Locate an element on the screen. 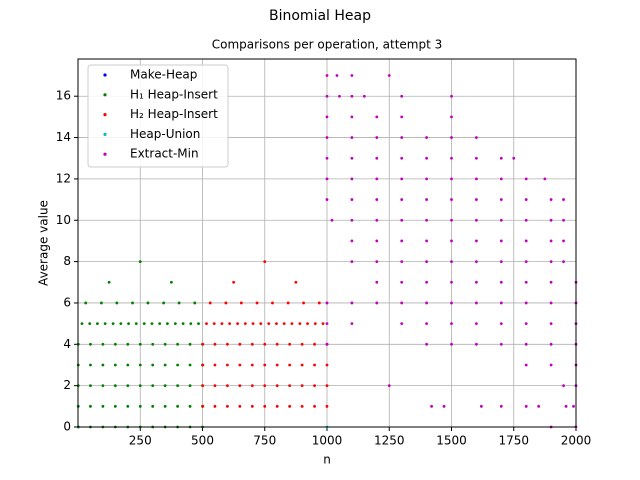 Image resolution: width=640 pixels, height=480 pixels. legend-label: Heap-Union is located at coordinates (165, 134).